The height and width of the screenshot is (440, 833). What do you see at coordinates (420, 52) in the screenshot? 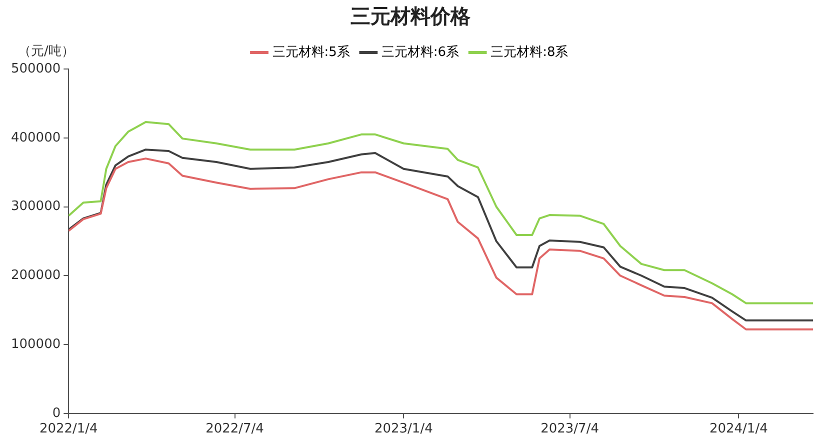
I see `legend-label: 三元材料:6系` at bounding box center [420, 52].